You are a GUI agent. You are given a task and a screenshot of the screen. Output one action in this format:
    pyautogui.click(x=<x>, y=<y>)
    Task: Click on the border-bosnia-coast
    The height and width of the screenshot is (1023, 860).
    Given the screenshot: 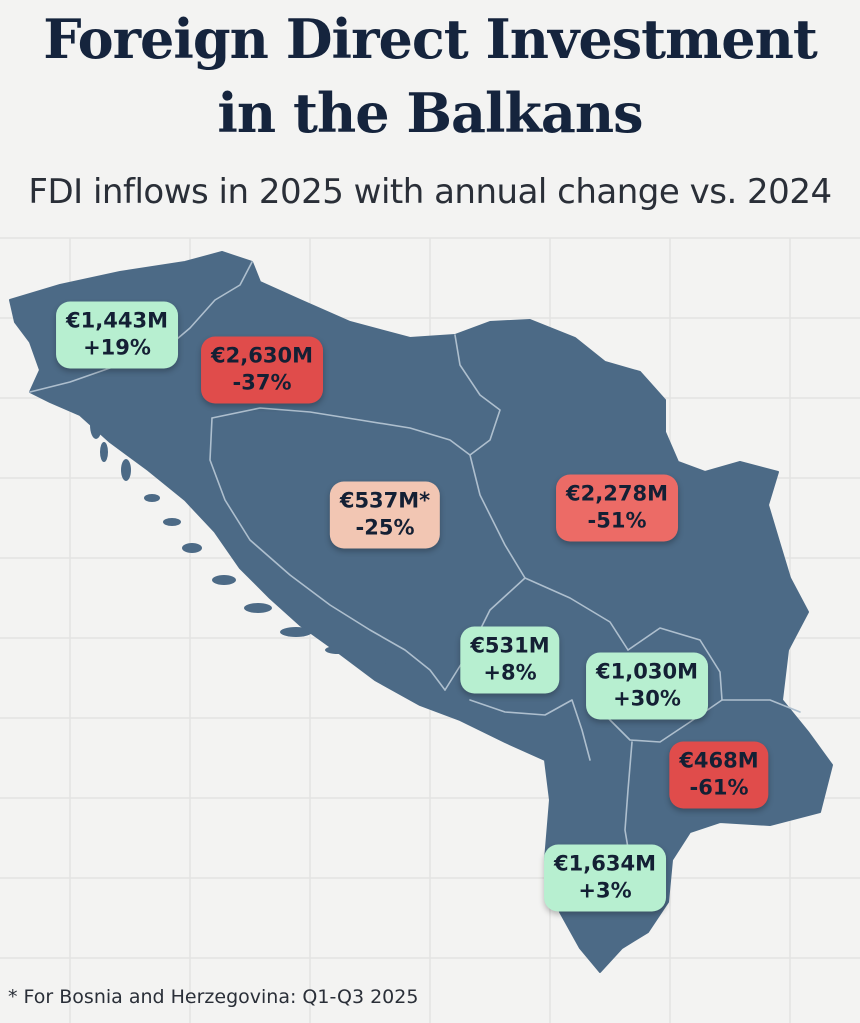 What is the action you would take?
    pyautogui.click(x=327, y=554)
    